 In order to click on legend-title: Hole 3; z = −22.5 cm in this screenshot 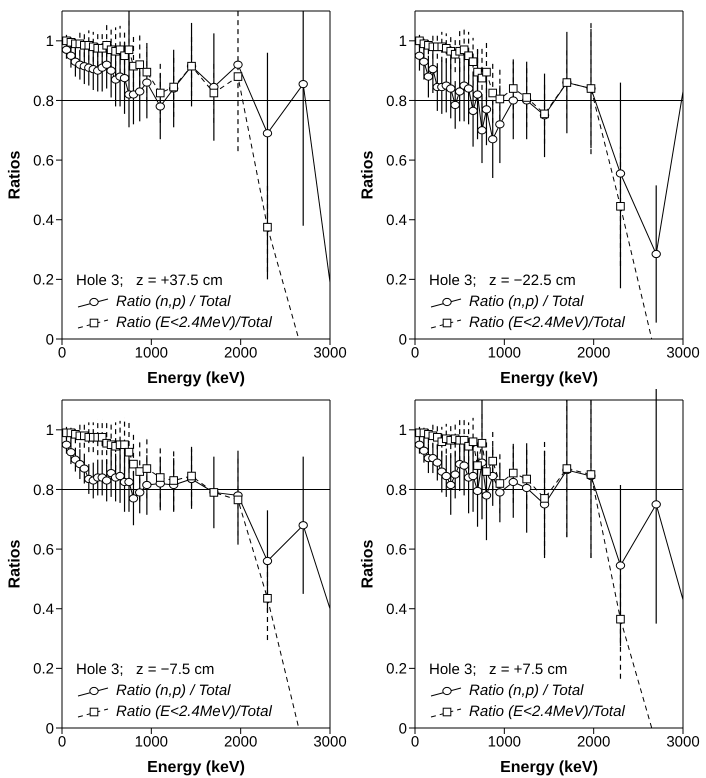, I will do `click(503, 281)`.